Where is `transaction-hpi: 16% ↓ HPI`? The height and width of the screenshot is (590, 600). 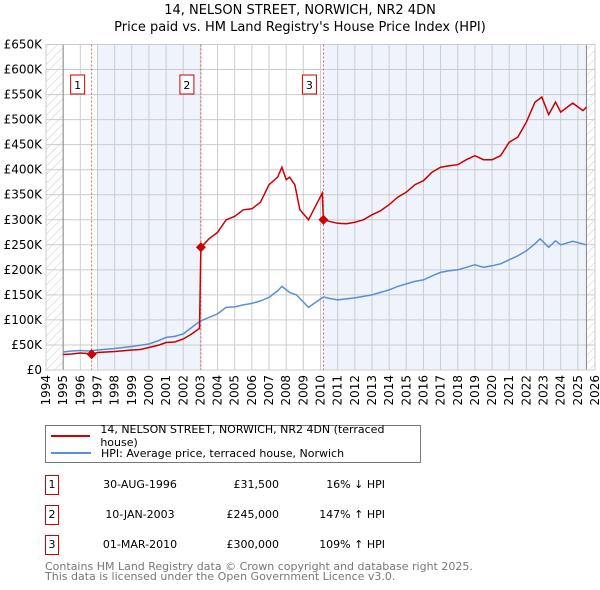
transaction-hpi: 16% ↓ HPI is located at coordinates (355, 484).